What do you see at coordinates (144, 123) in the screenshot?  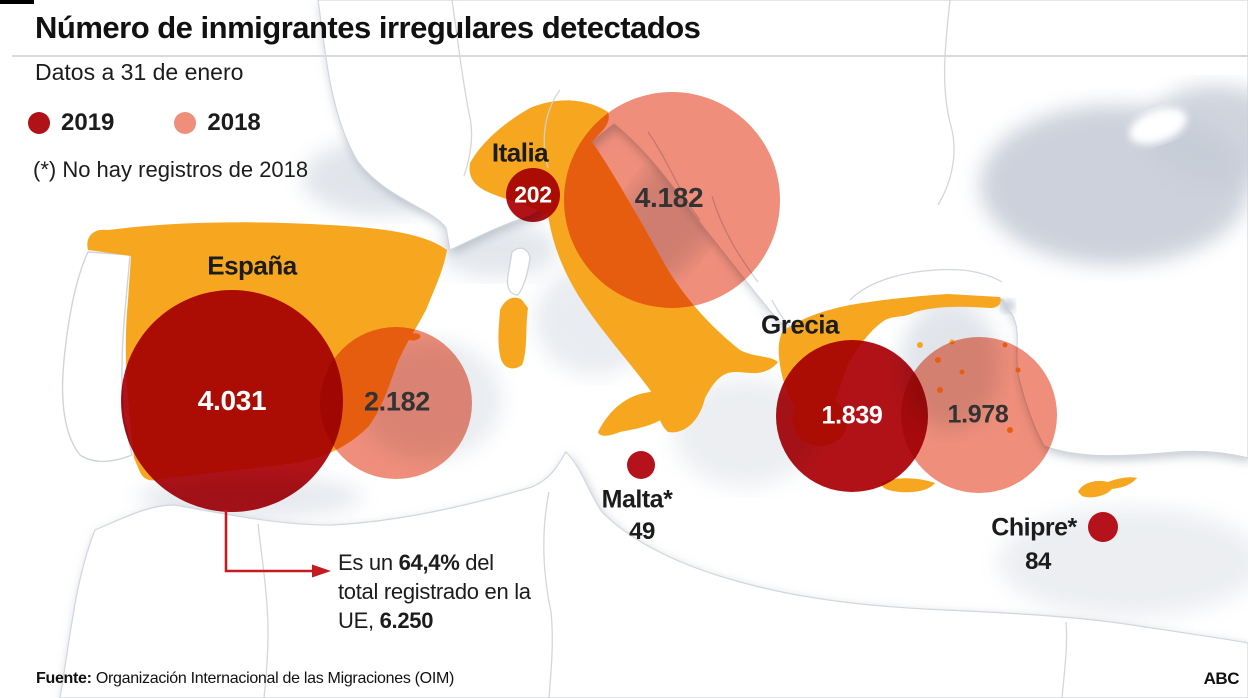 I see `legend: 2019 2018` at bounding box center [144, 123].